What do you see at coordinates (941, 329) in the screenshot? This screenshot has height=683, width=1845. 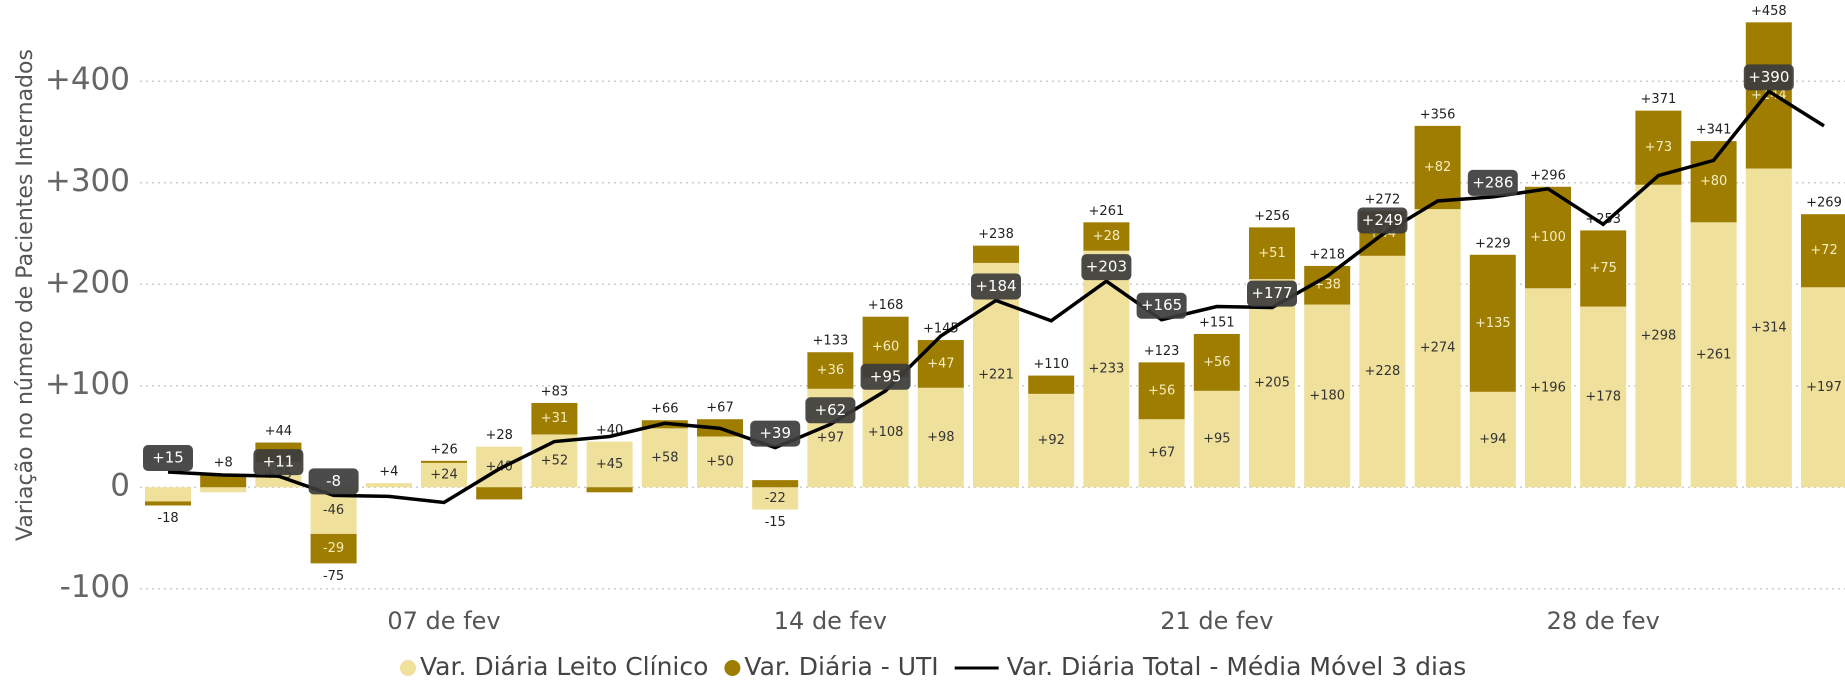 I see `total-label: +145` at bounding box center [941, 329].